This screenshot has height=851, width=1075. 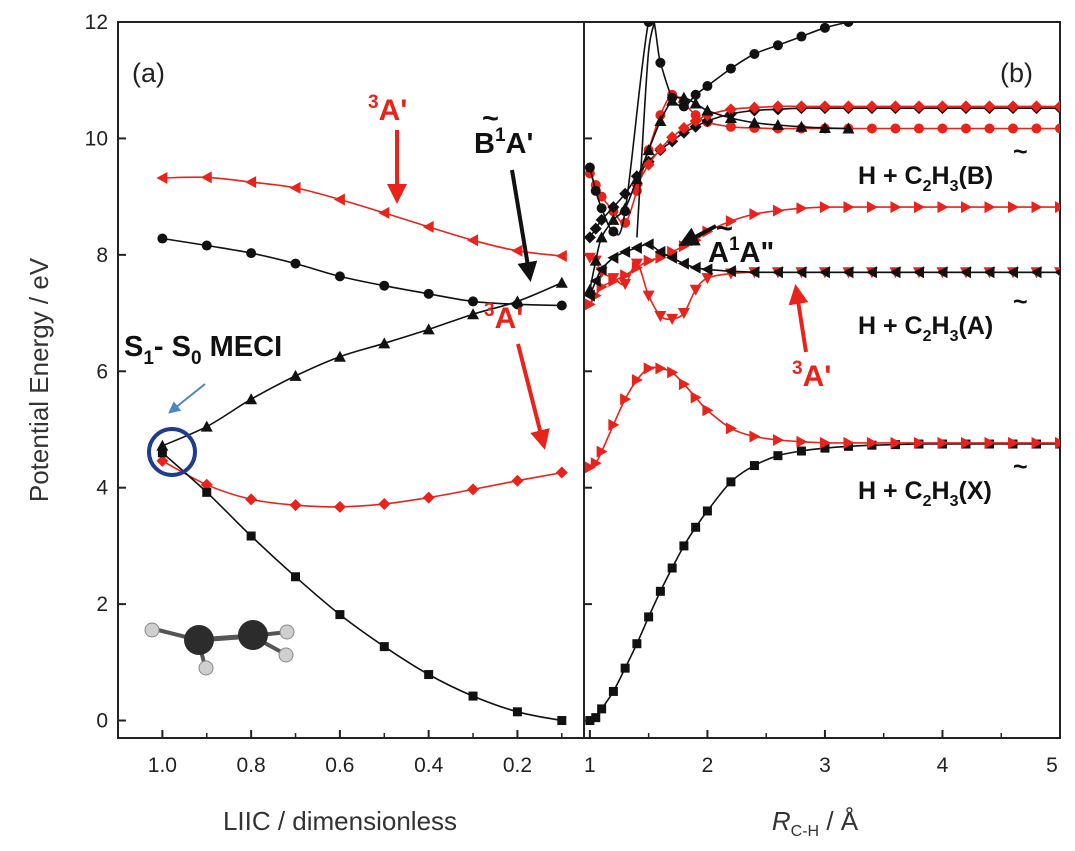 I want to click on meci-s1: S, so click(x=133, y=347).